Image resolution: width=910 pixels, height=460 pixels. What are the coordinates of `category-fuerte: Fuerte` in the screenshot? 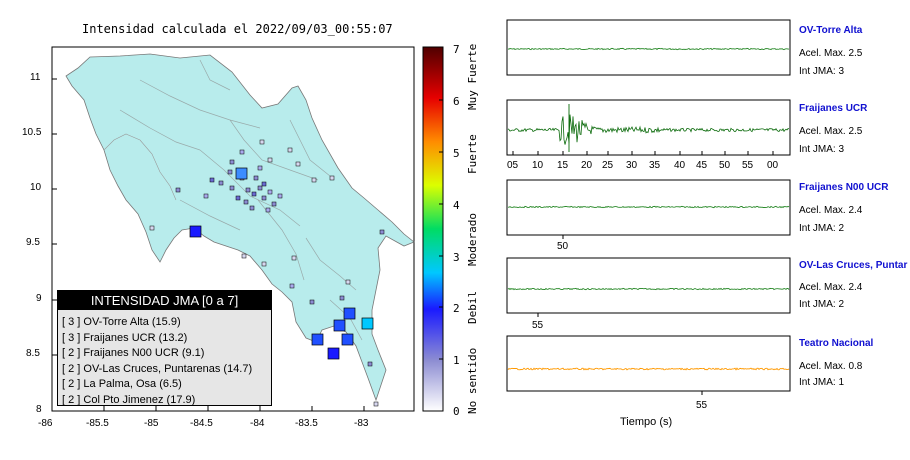 It's located at (472, 154).